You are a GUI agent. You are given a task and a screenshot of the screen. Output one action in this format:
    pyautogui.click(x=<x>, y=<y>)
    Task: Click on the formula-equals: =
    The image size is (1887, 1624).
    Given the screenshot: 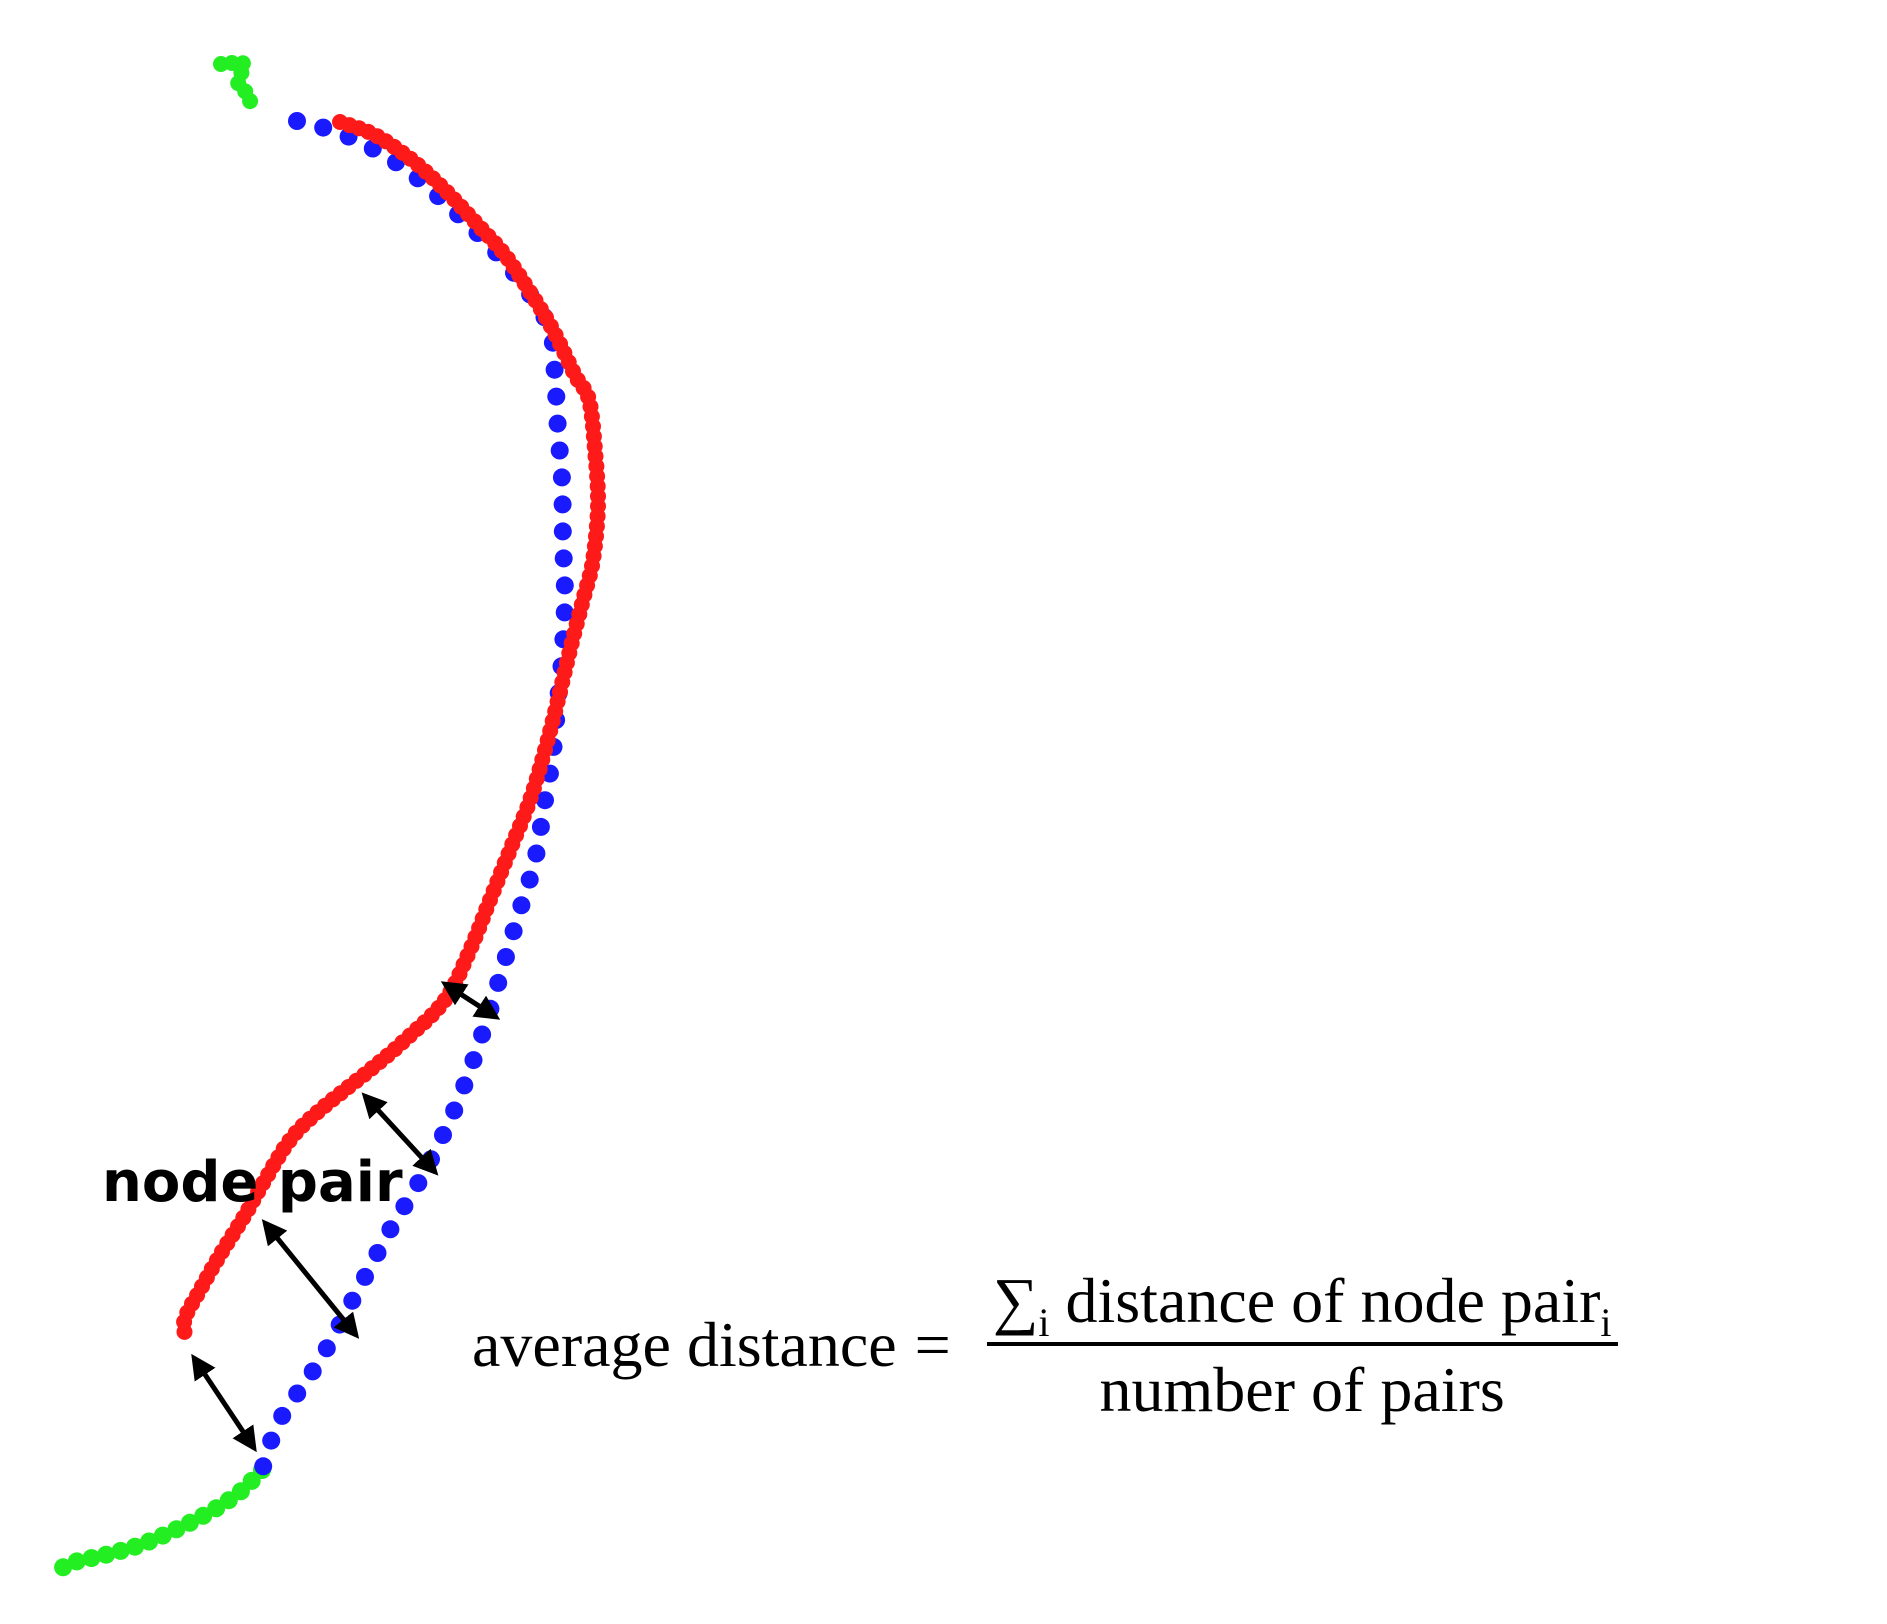 What is the action you would take?
    pyautogui.click(x=932, y=1344)
    